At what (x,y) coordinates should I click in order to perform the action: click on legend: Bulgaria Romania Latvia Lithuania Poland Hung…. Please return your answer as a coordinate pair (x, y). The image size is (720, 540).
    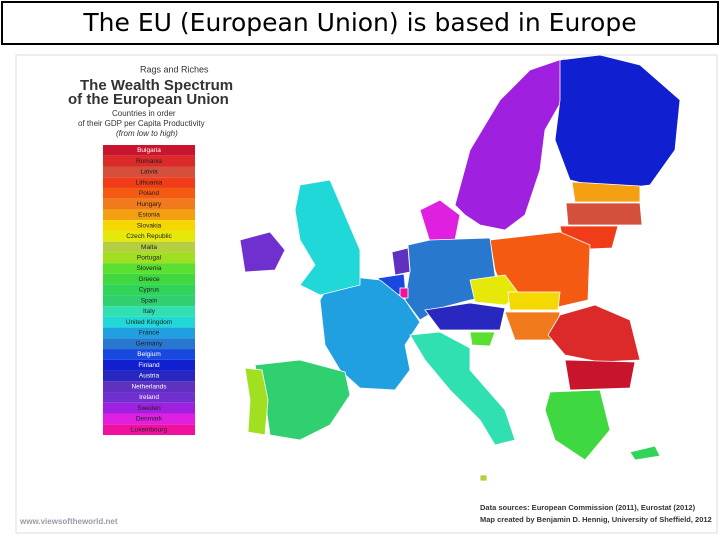
    Looking at the image, I should click on (149, 290).